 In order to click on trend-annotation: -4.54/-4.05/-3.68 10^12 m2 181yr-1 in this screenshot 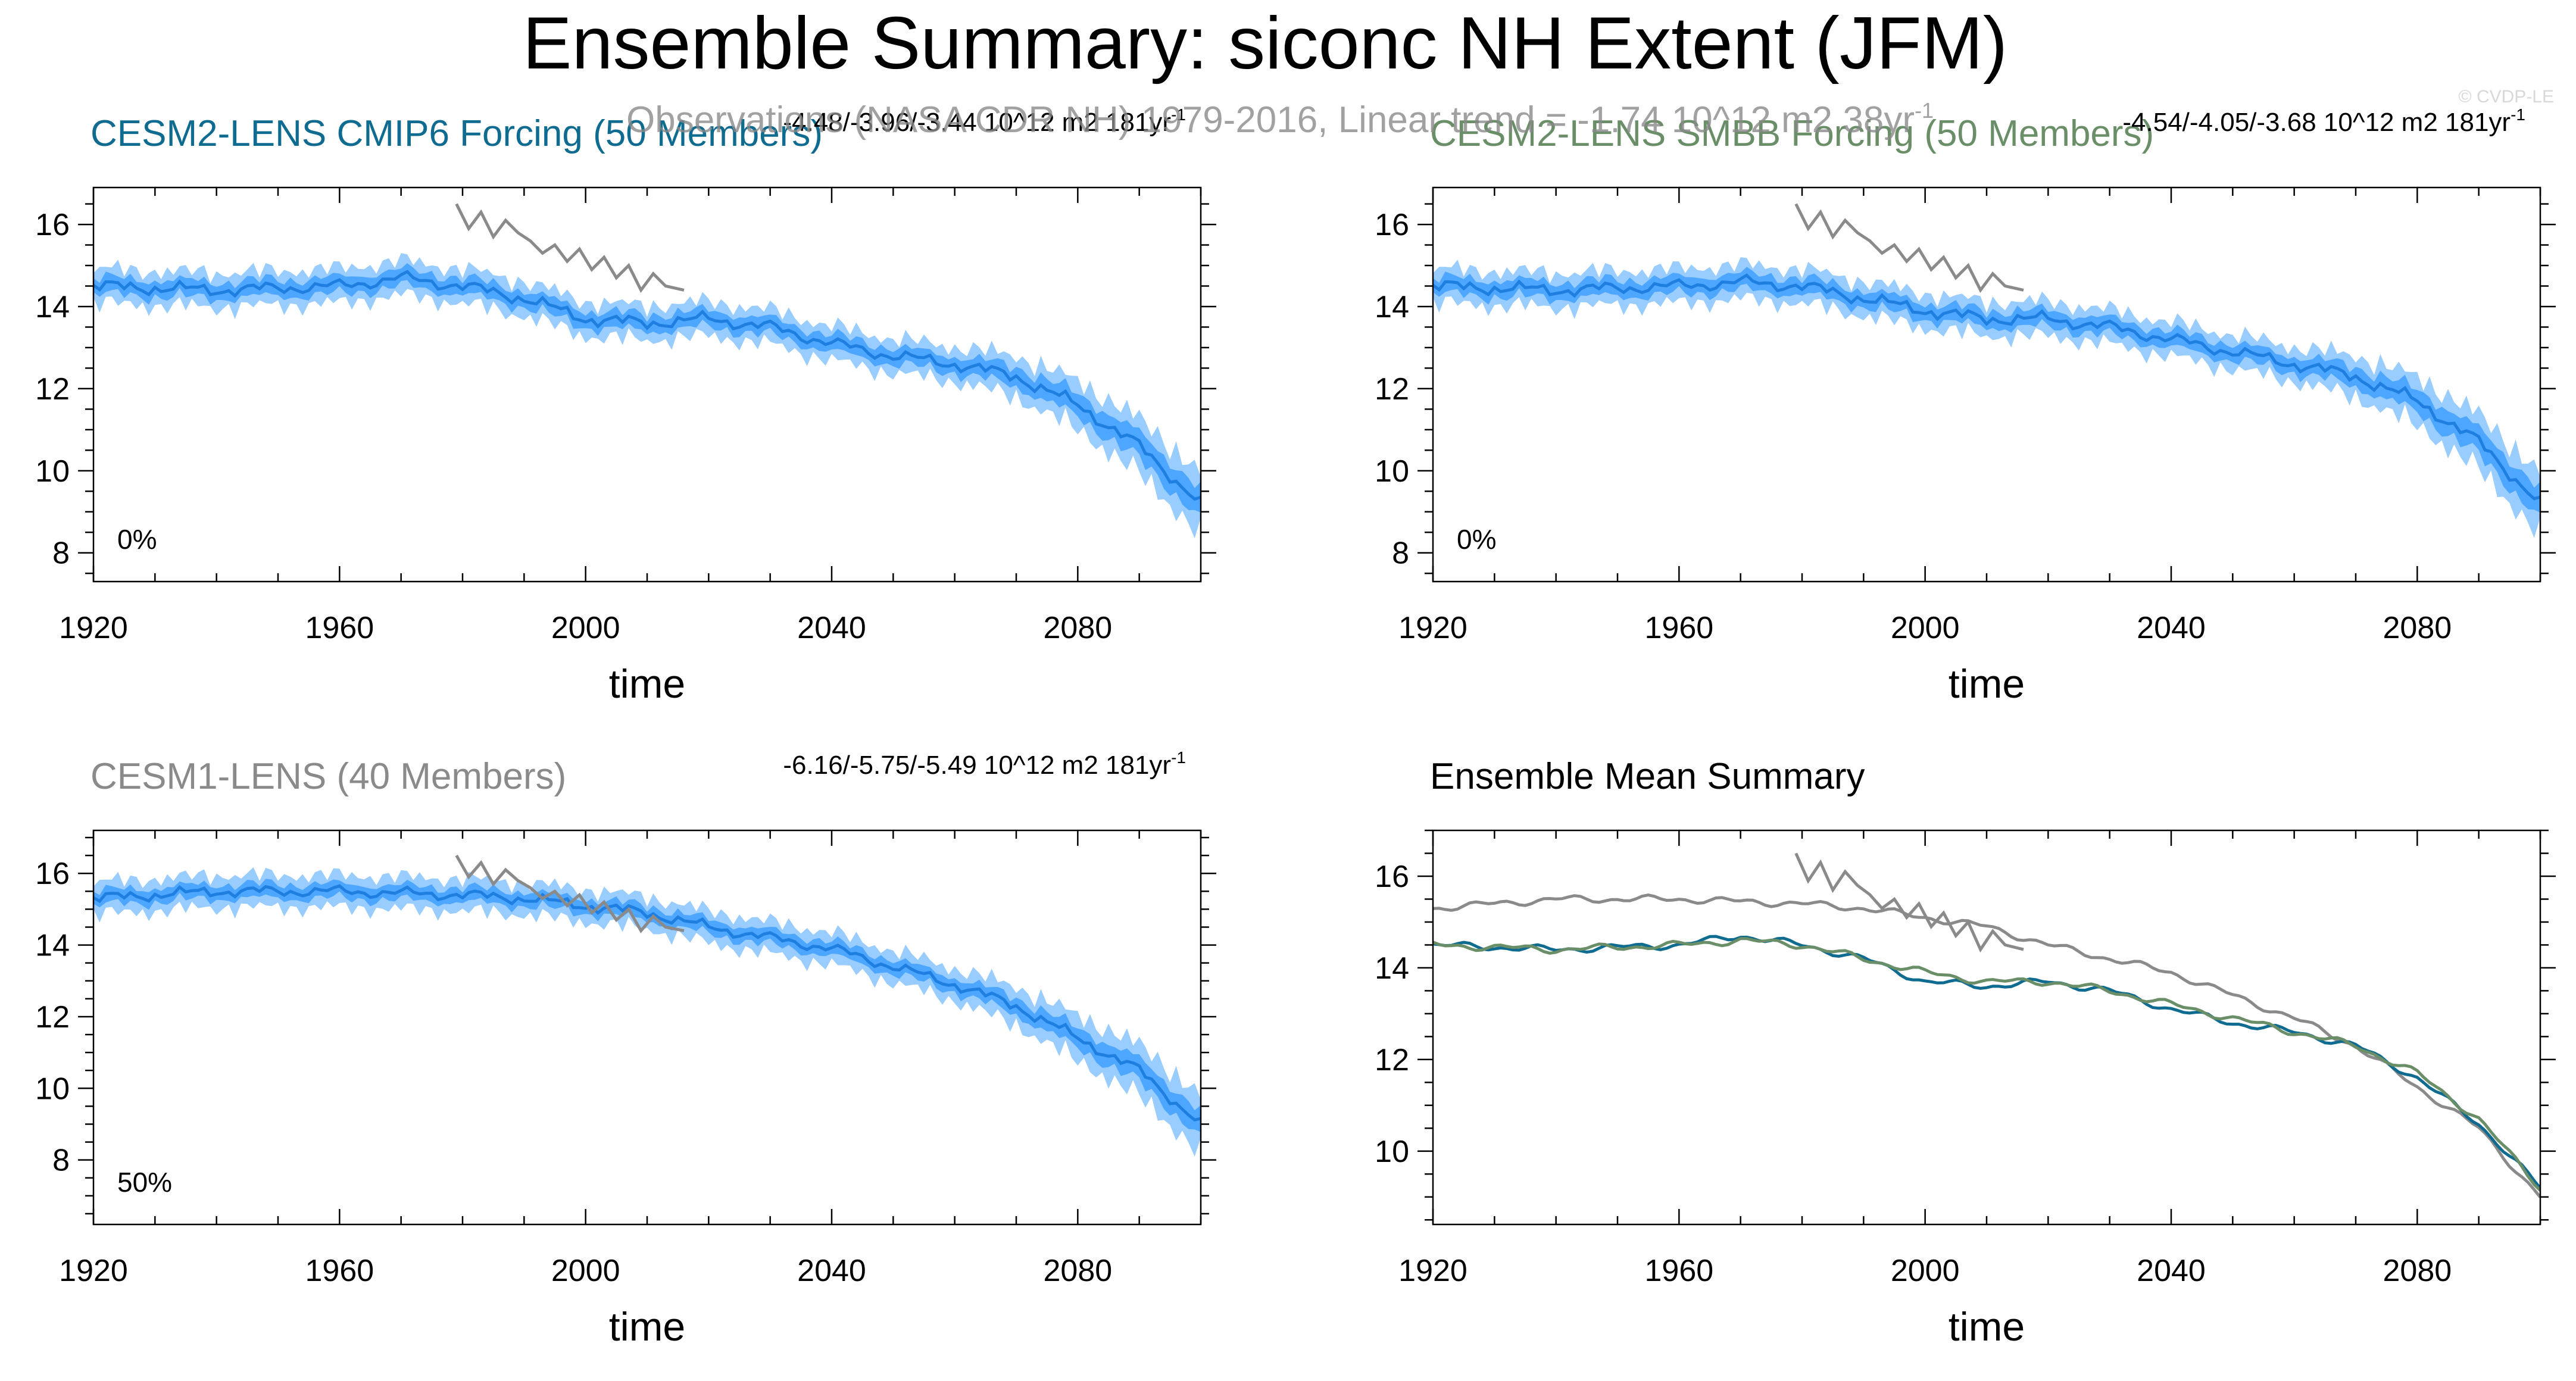, I will do `click(2323, 121)`.